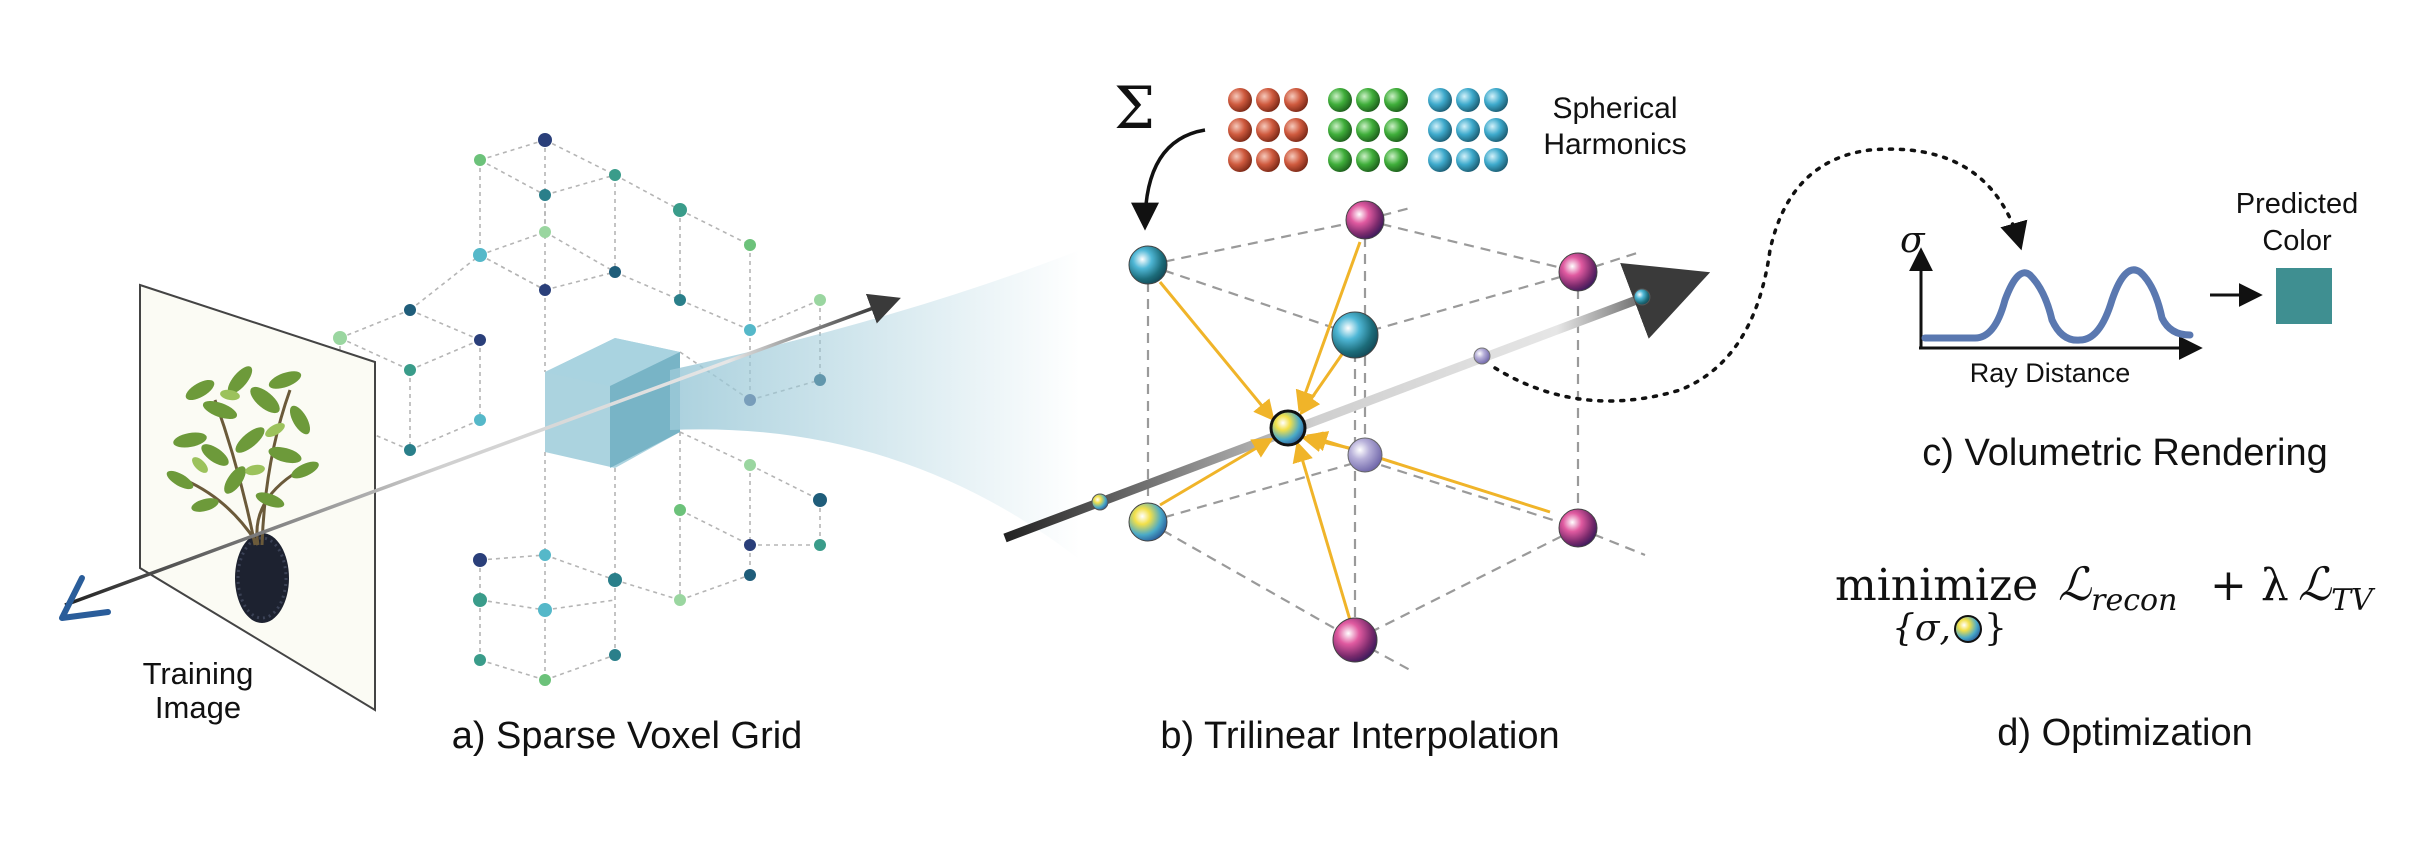 This screenshot has height=844, width=2422. What do you see at coordinates (1921, 628) in the screenshot?
I see `params-open: {σ,` at bounding box center [1921, 628].